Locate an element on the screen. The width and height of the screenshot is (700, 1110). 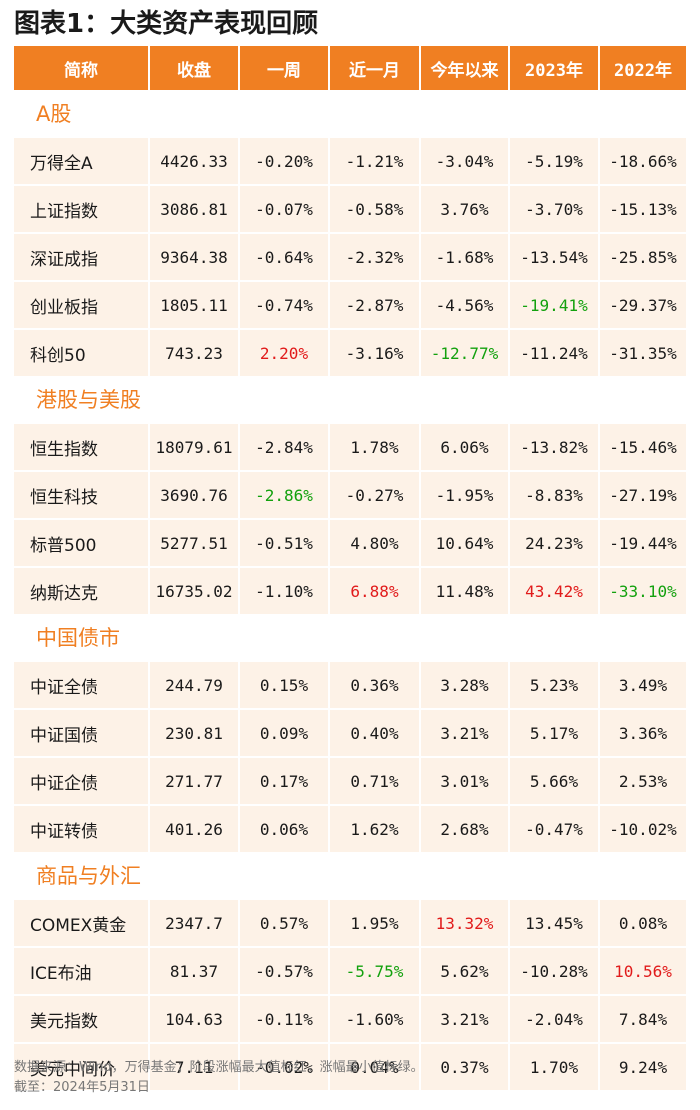
table-row: 中证转债 401.26 0.06% 1.62% 2.68% -0.47% -10.02% is located at coordinates (350, 828).